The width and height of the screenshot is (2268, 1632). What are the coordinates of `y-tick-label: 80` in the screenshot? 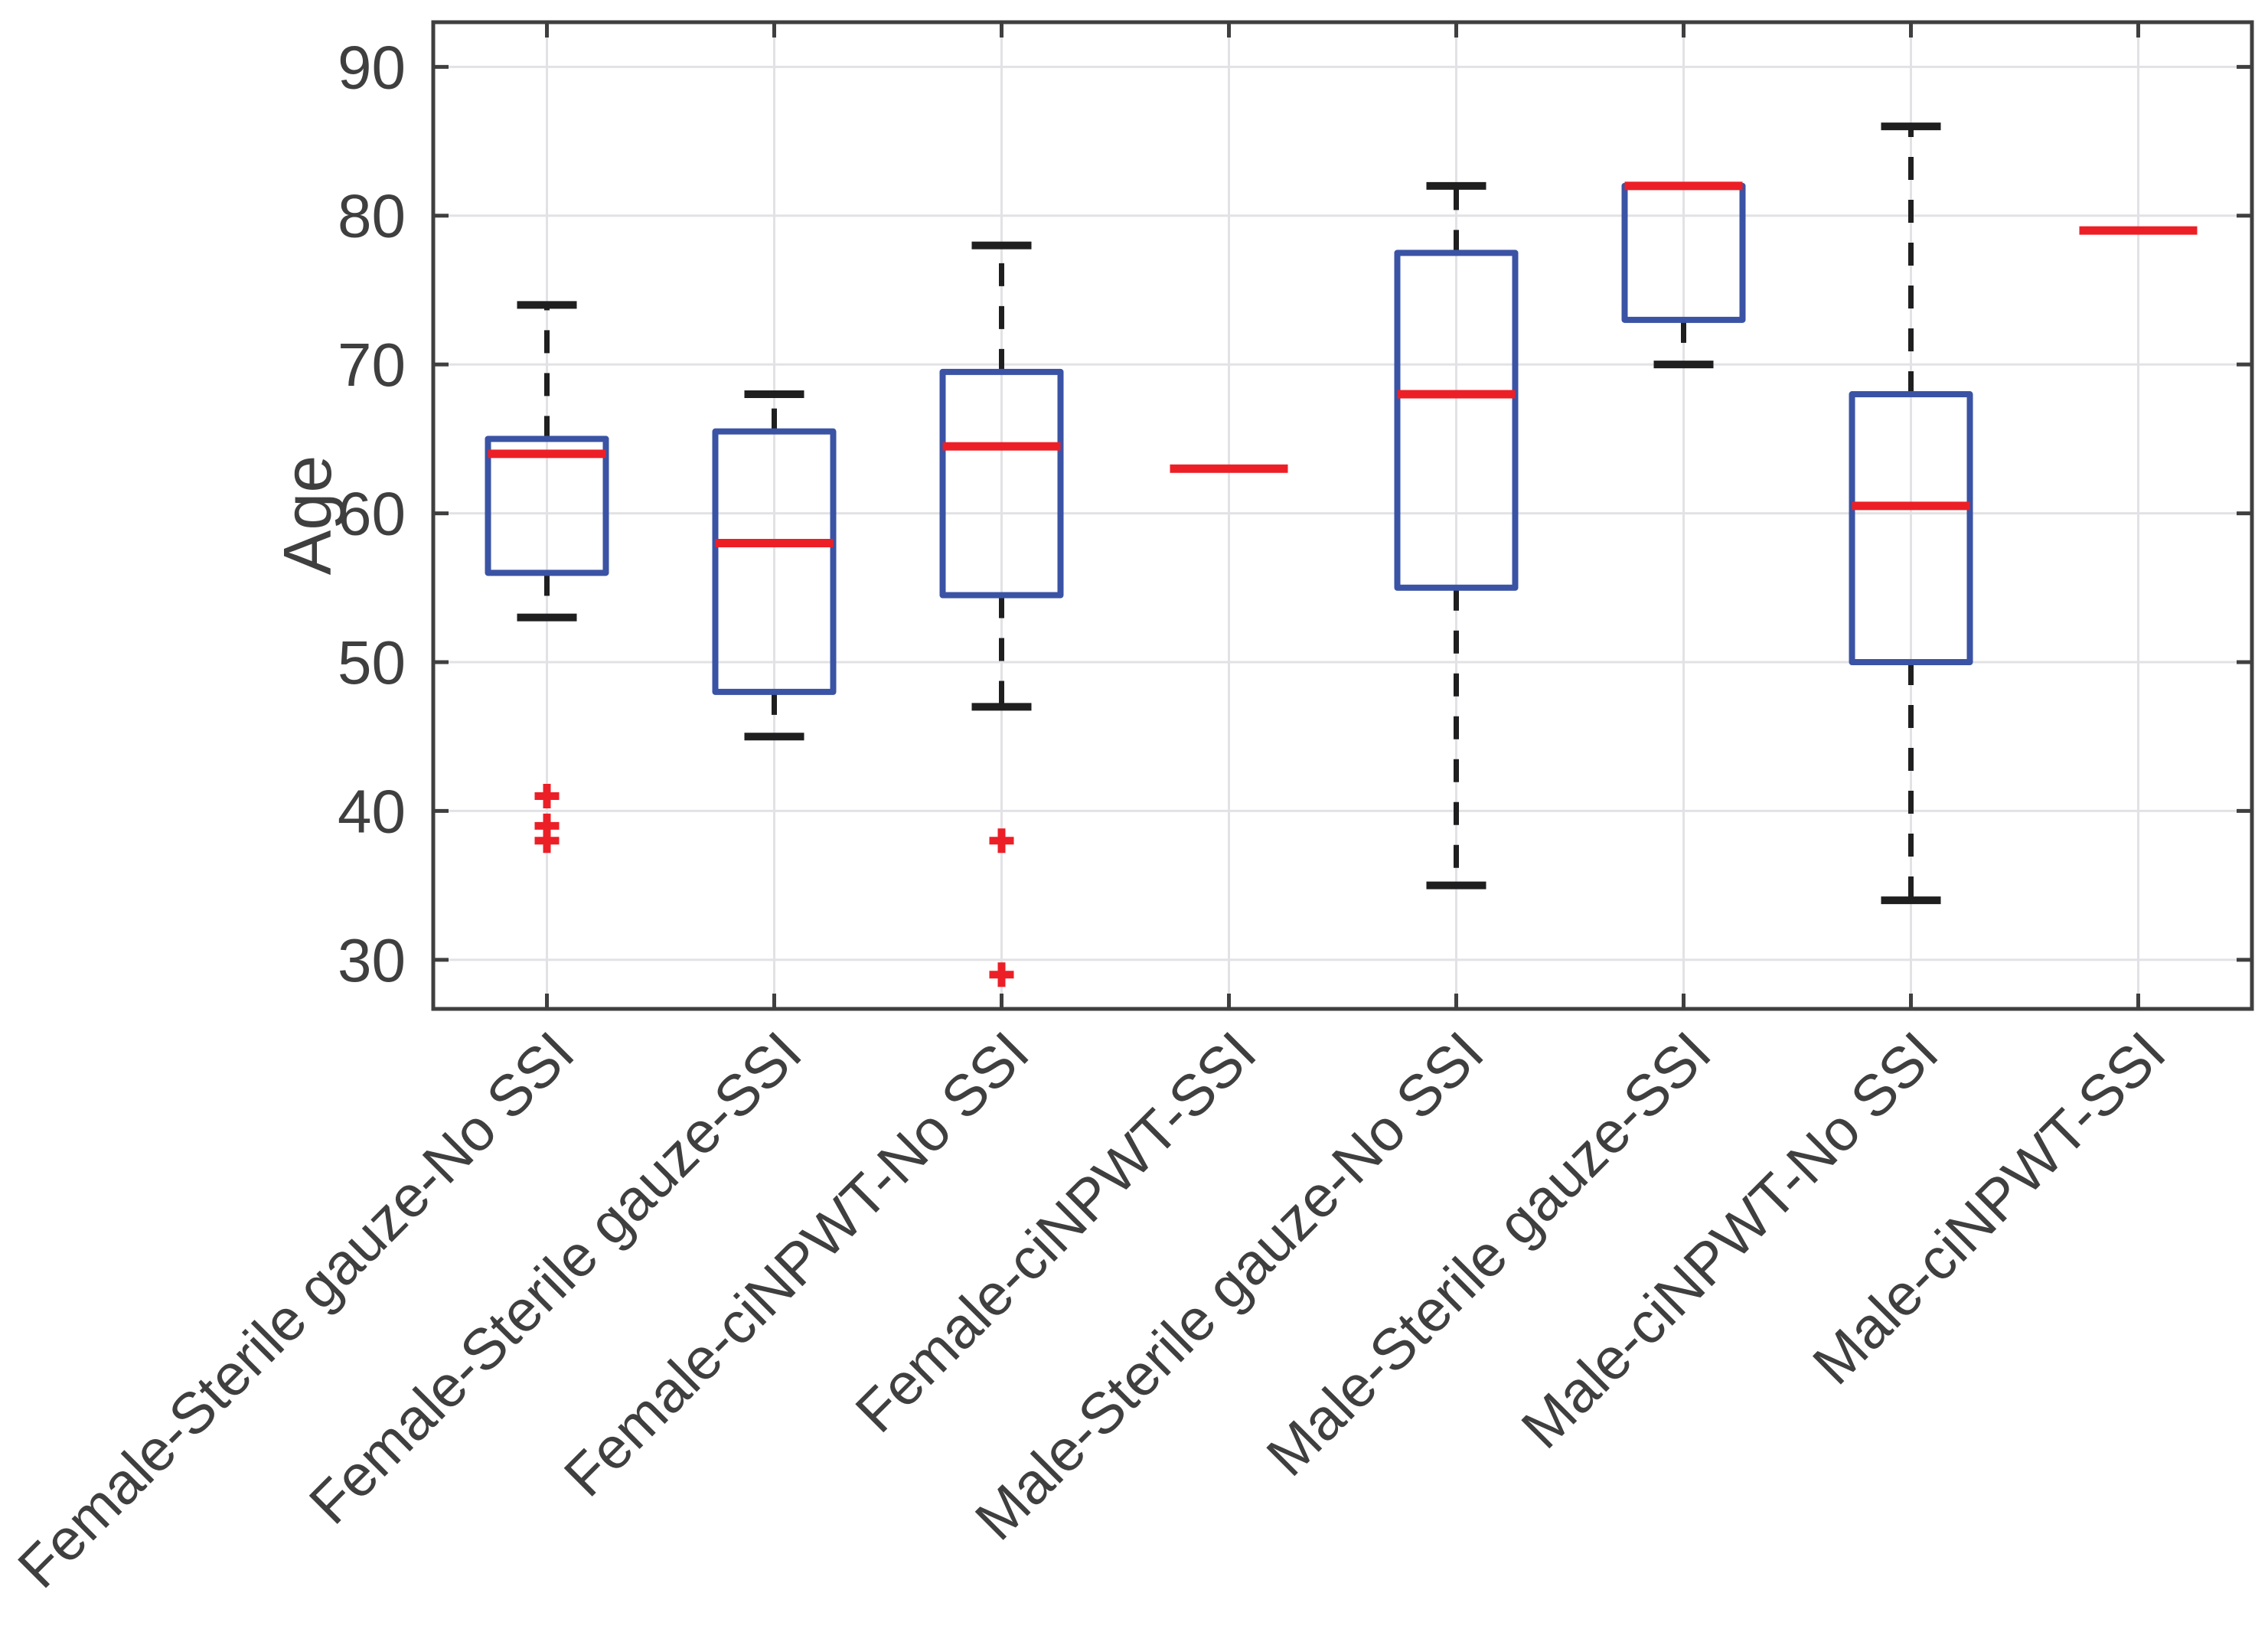 It's located at (372, 216).